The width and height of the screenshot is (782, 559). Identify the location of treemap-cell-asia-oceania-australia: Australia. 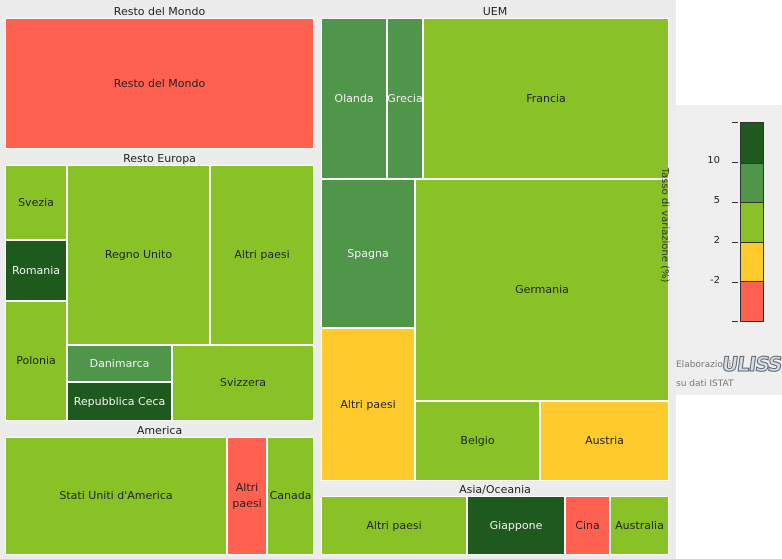
(639, 525).